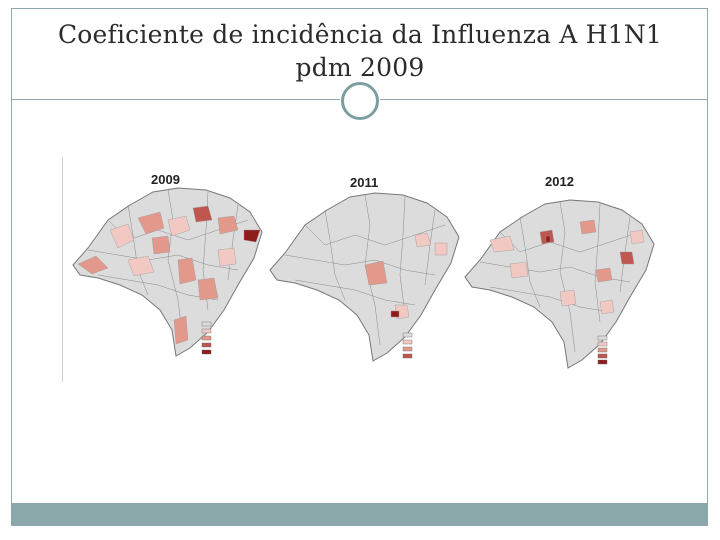 The height and width of the screenshot is (540, 720). What do you see at coordinates (364, 182) in the screenshot?
I see `map-year-label: 2011` at bounding box center [364, 182].